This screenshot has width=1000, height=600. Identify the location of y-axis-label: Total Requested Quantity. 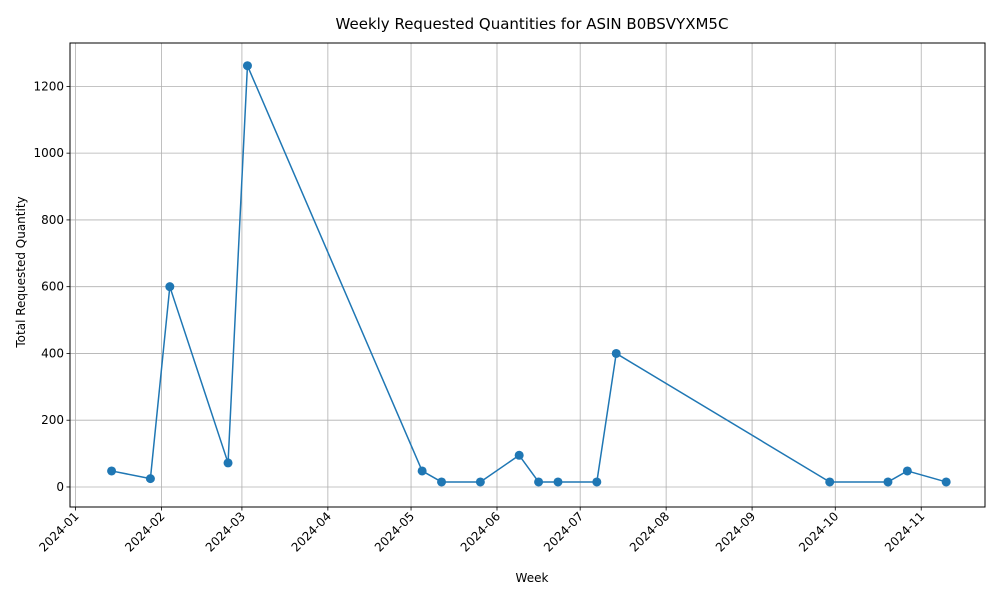
(21, 272).